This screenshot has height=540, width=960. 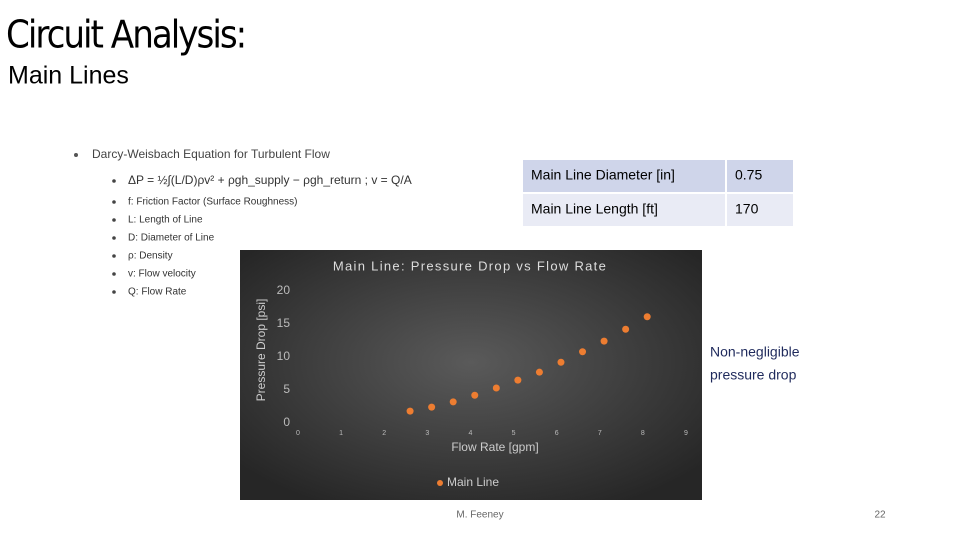 What do you see at coordinates (753, 375) in the screenshot?
I see `annotation: pressure drop` at bounding box center [753, 375].